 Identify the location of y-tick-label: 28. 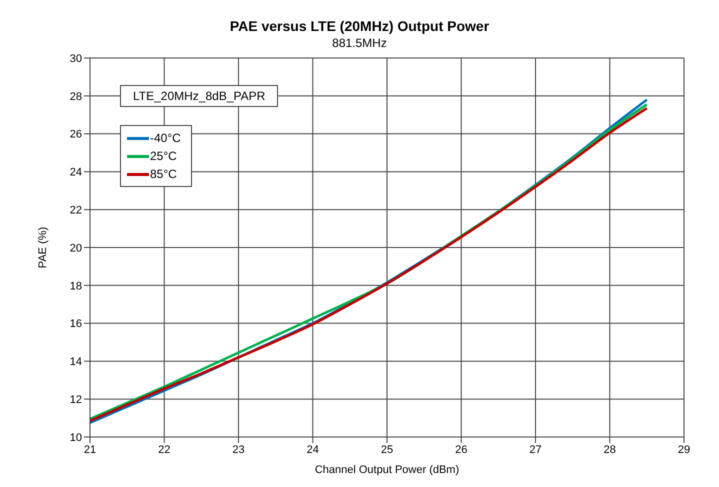
(76, 96).